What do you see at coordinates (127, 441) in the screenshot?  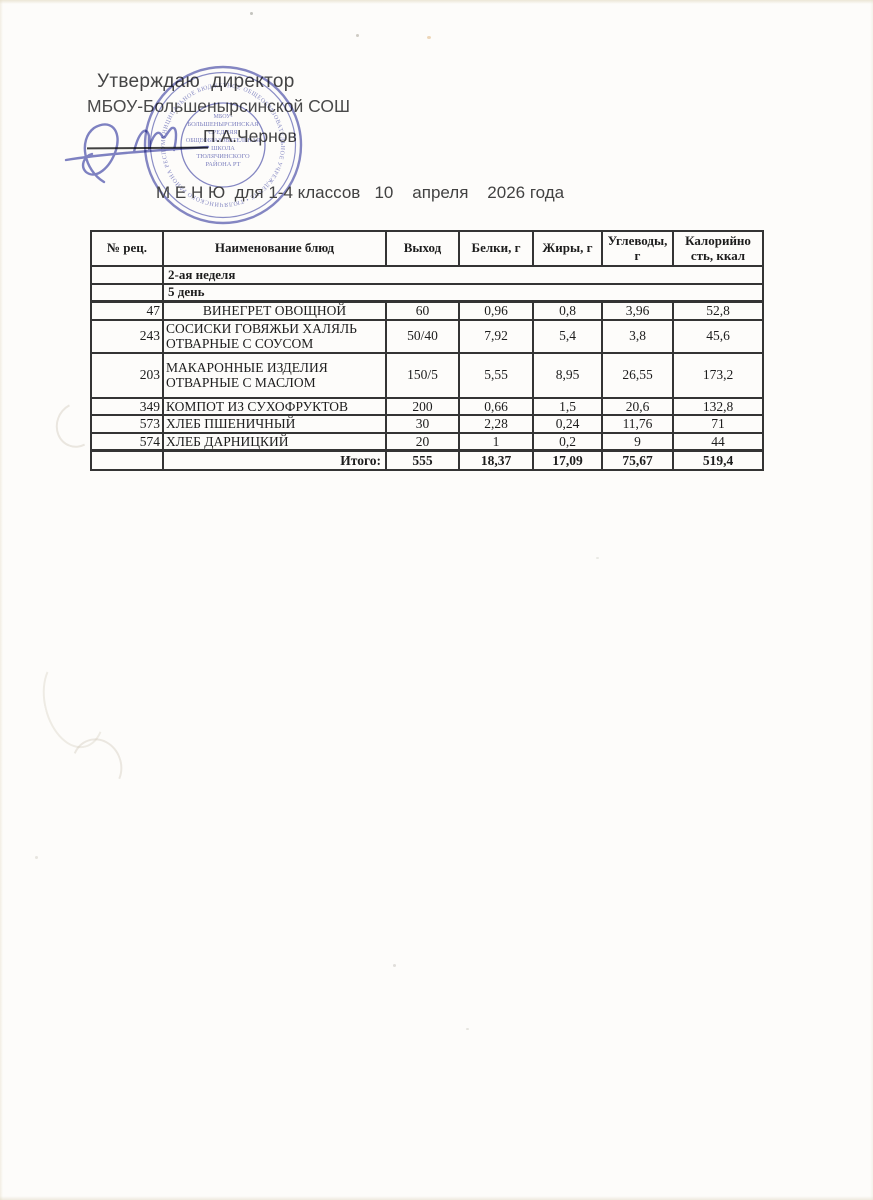 I see `recipe-number-cell: 574` at bounding box center [127, 441].